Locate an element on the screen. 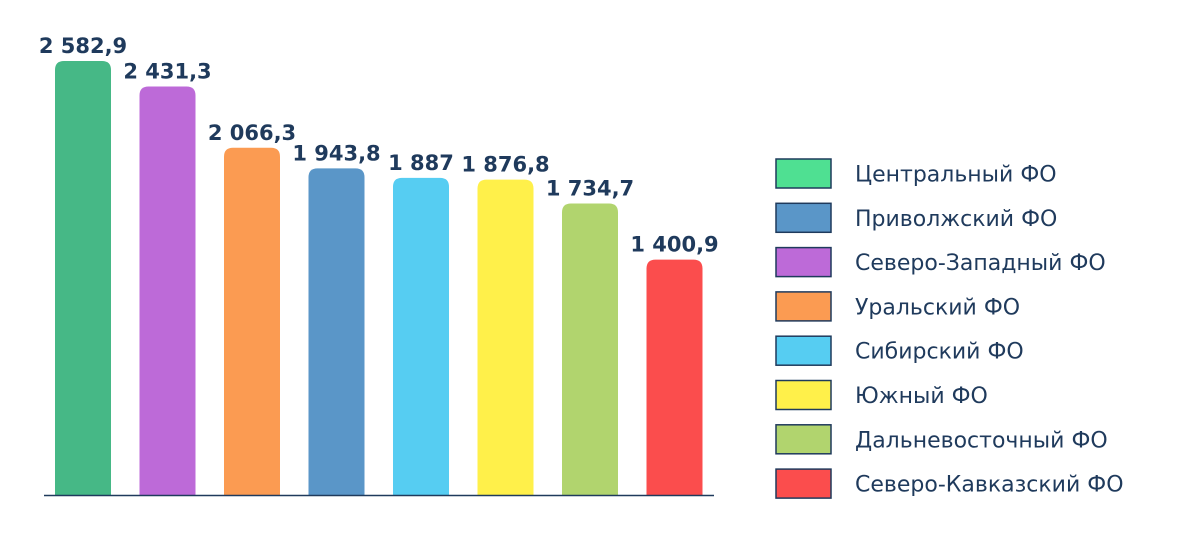  legend-label: Южный ФО is located at coordinates (921, 396).